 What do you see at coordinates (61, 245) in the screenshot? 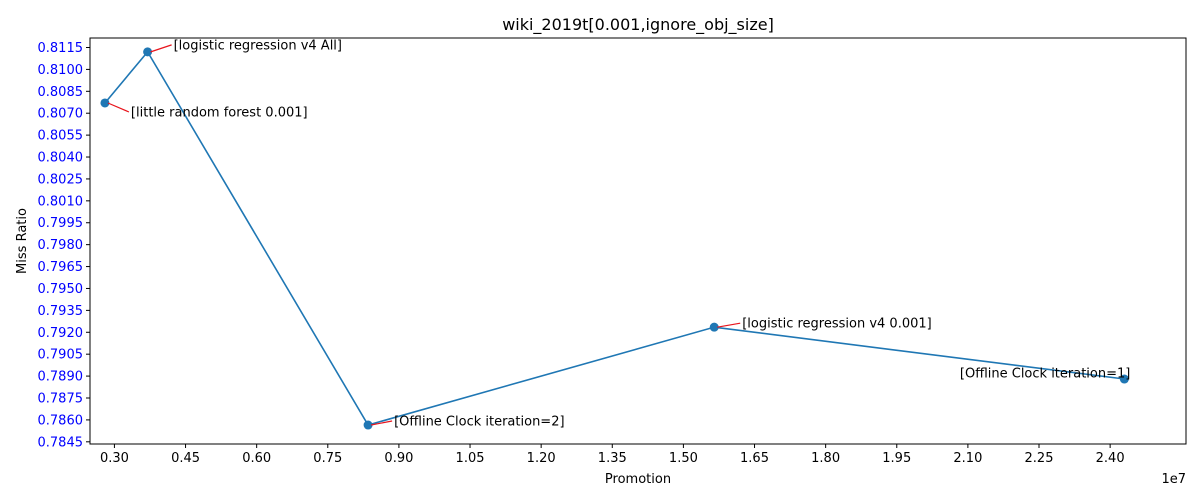
I see `y-tick-label: 0.7980` at bounding box center [61, 245].